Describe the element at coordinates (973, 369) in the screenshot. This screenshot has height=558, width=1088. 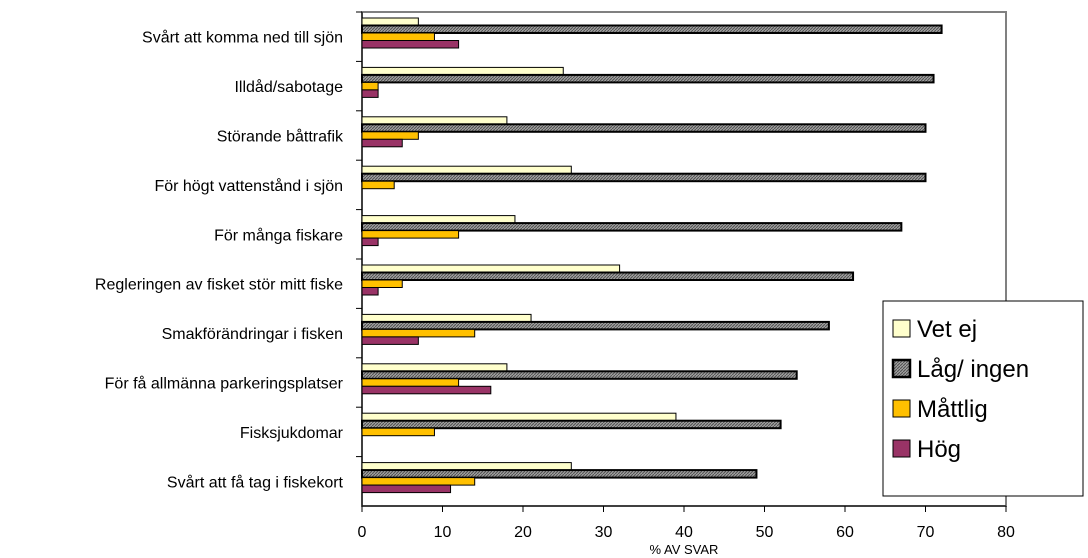
I see `legend-label: Låg/ ingen` at that location.